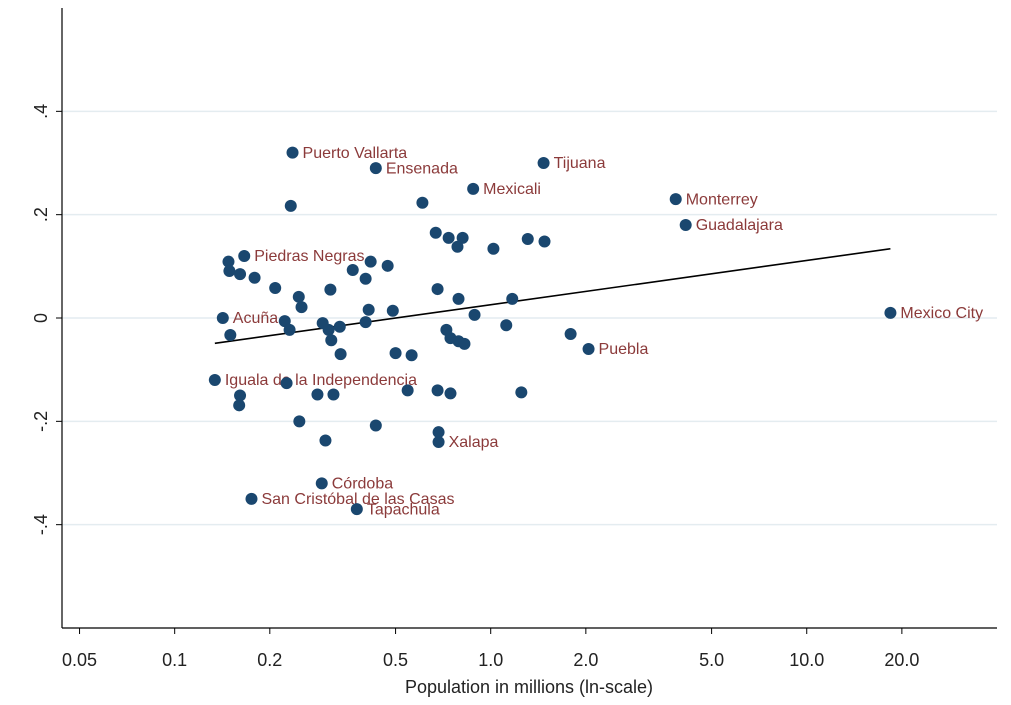 The image size is (1011, 705). I want to click on x-tick-label: 0.05, so click(79, 660).